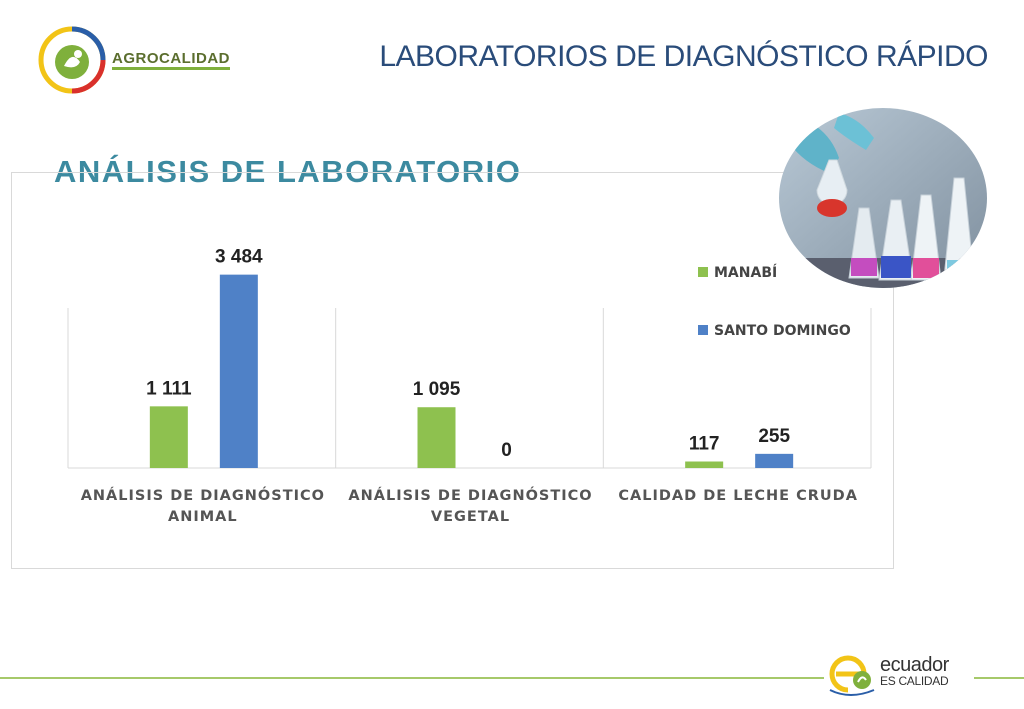  What do you see at coordinates (745, 272) in the screenshot?
I see `legend-label: MANABÍ` at bounding box center [745, 272].